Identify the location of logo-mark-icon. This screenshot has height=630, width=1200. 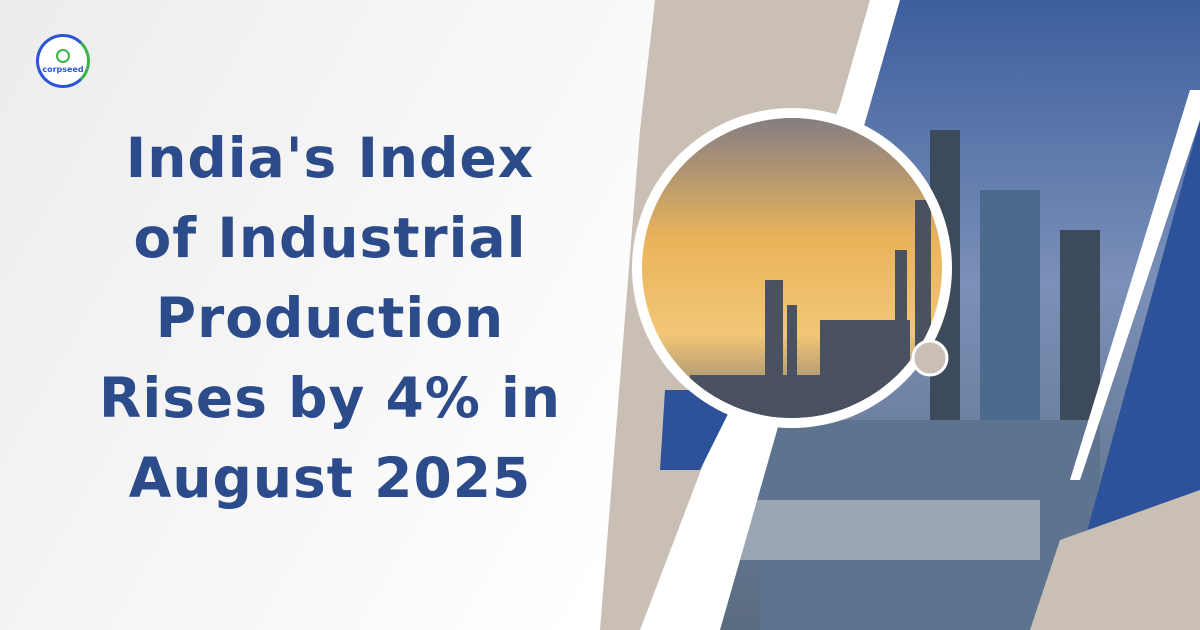
(63, 55).